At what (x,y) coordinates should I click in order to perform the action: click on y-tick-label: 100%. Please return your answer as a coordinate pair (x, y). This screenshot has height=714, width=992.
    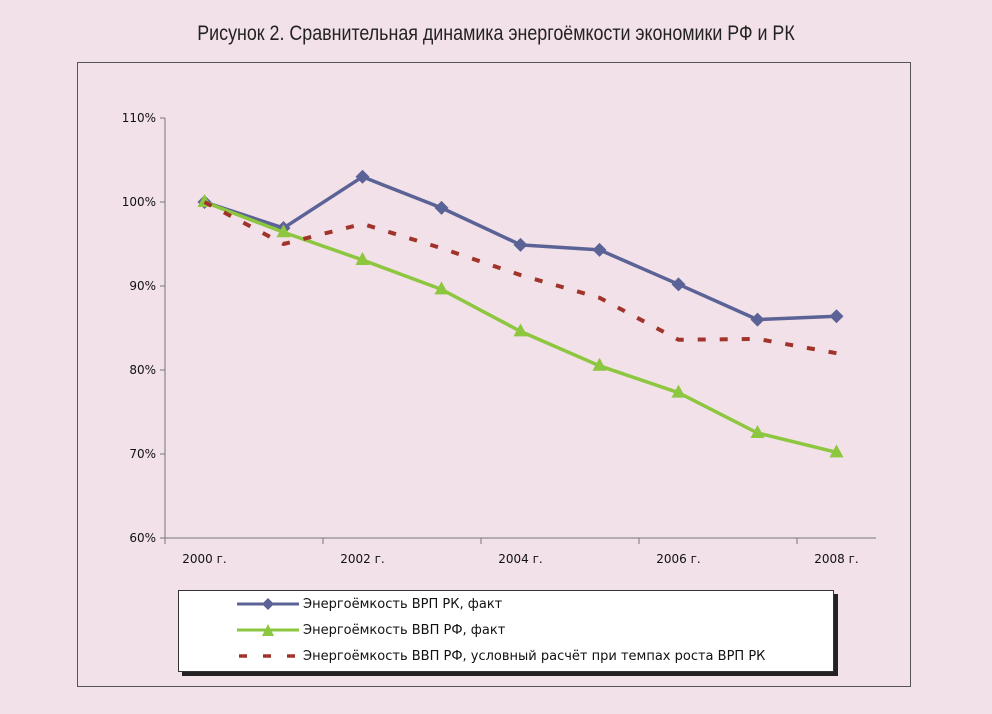
    Looking at the image, I should click on (139, 202).